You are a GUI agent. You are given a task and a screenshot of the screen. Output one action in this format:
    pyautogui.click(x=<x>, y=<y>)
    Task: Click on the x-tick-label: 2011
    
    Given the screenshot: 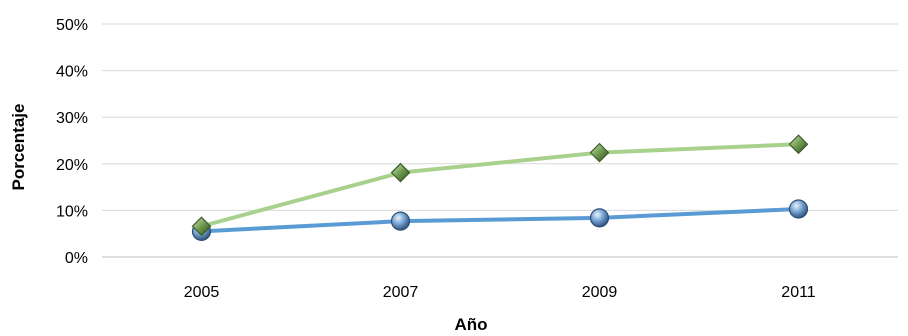 What is the action you would take?
    pyautogui.click(x=798, y=292)
    